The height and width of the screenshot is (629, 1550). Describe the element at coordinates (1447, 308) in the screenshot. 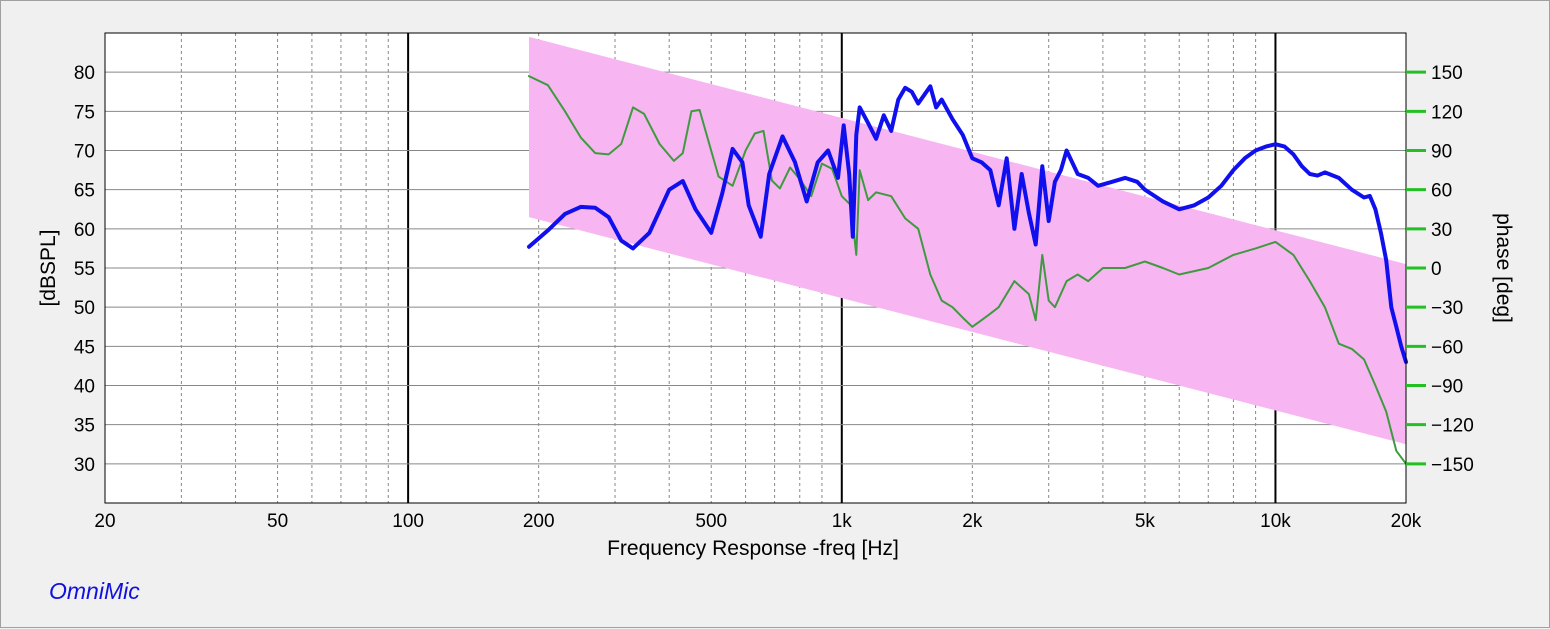

I see `y2-tick-label: −30` at that location.